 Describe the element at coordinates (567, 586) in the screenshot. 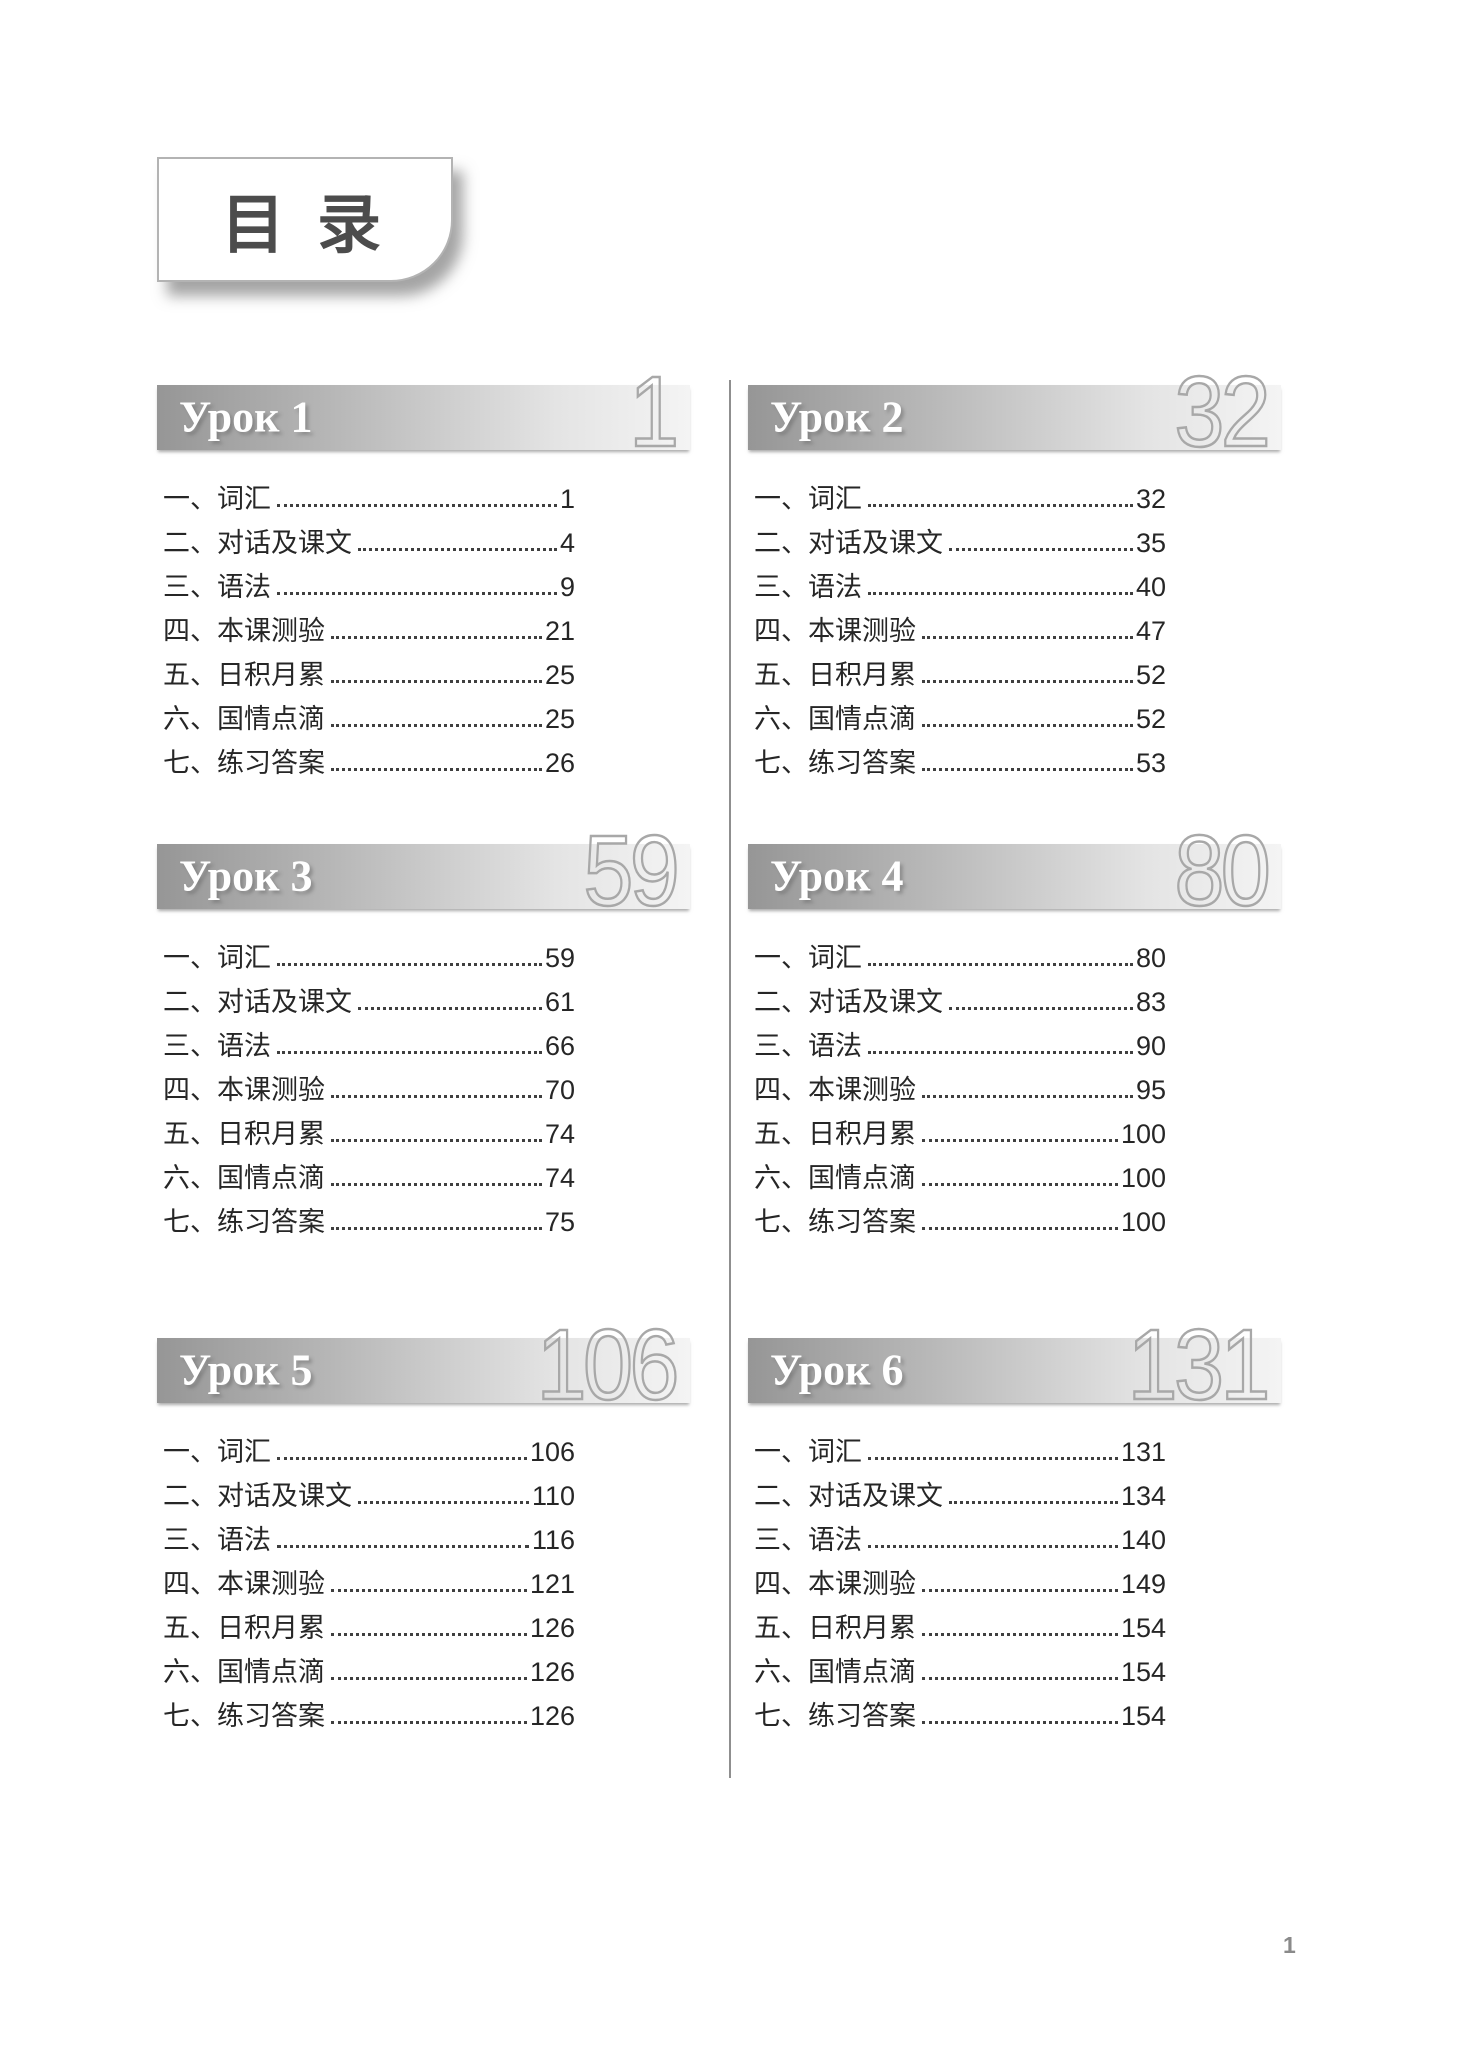

I see `toc-entry-page: 9` at that location.